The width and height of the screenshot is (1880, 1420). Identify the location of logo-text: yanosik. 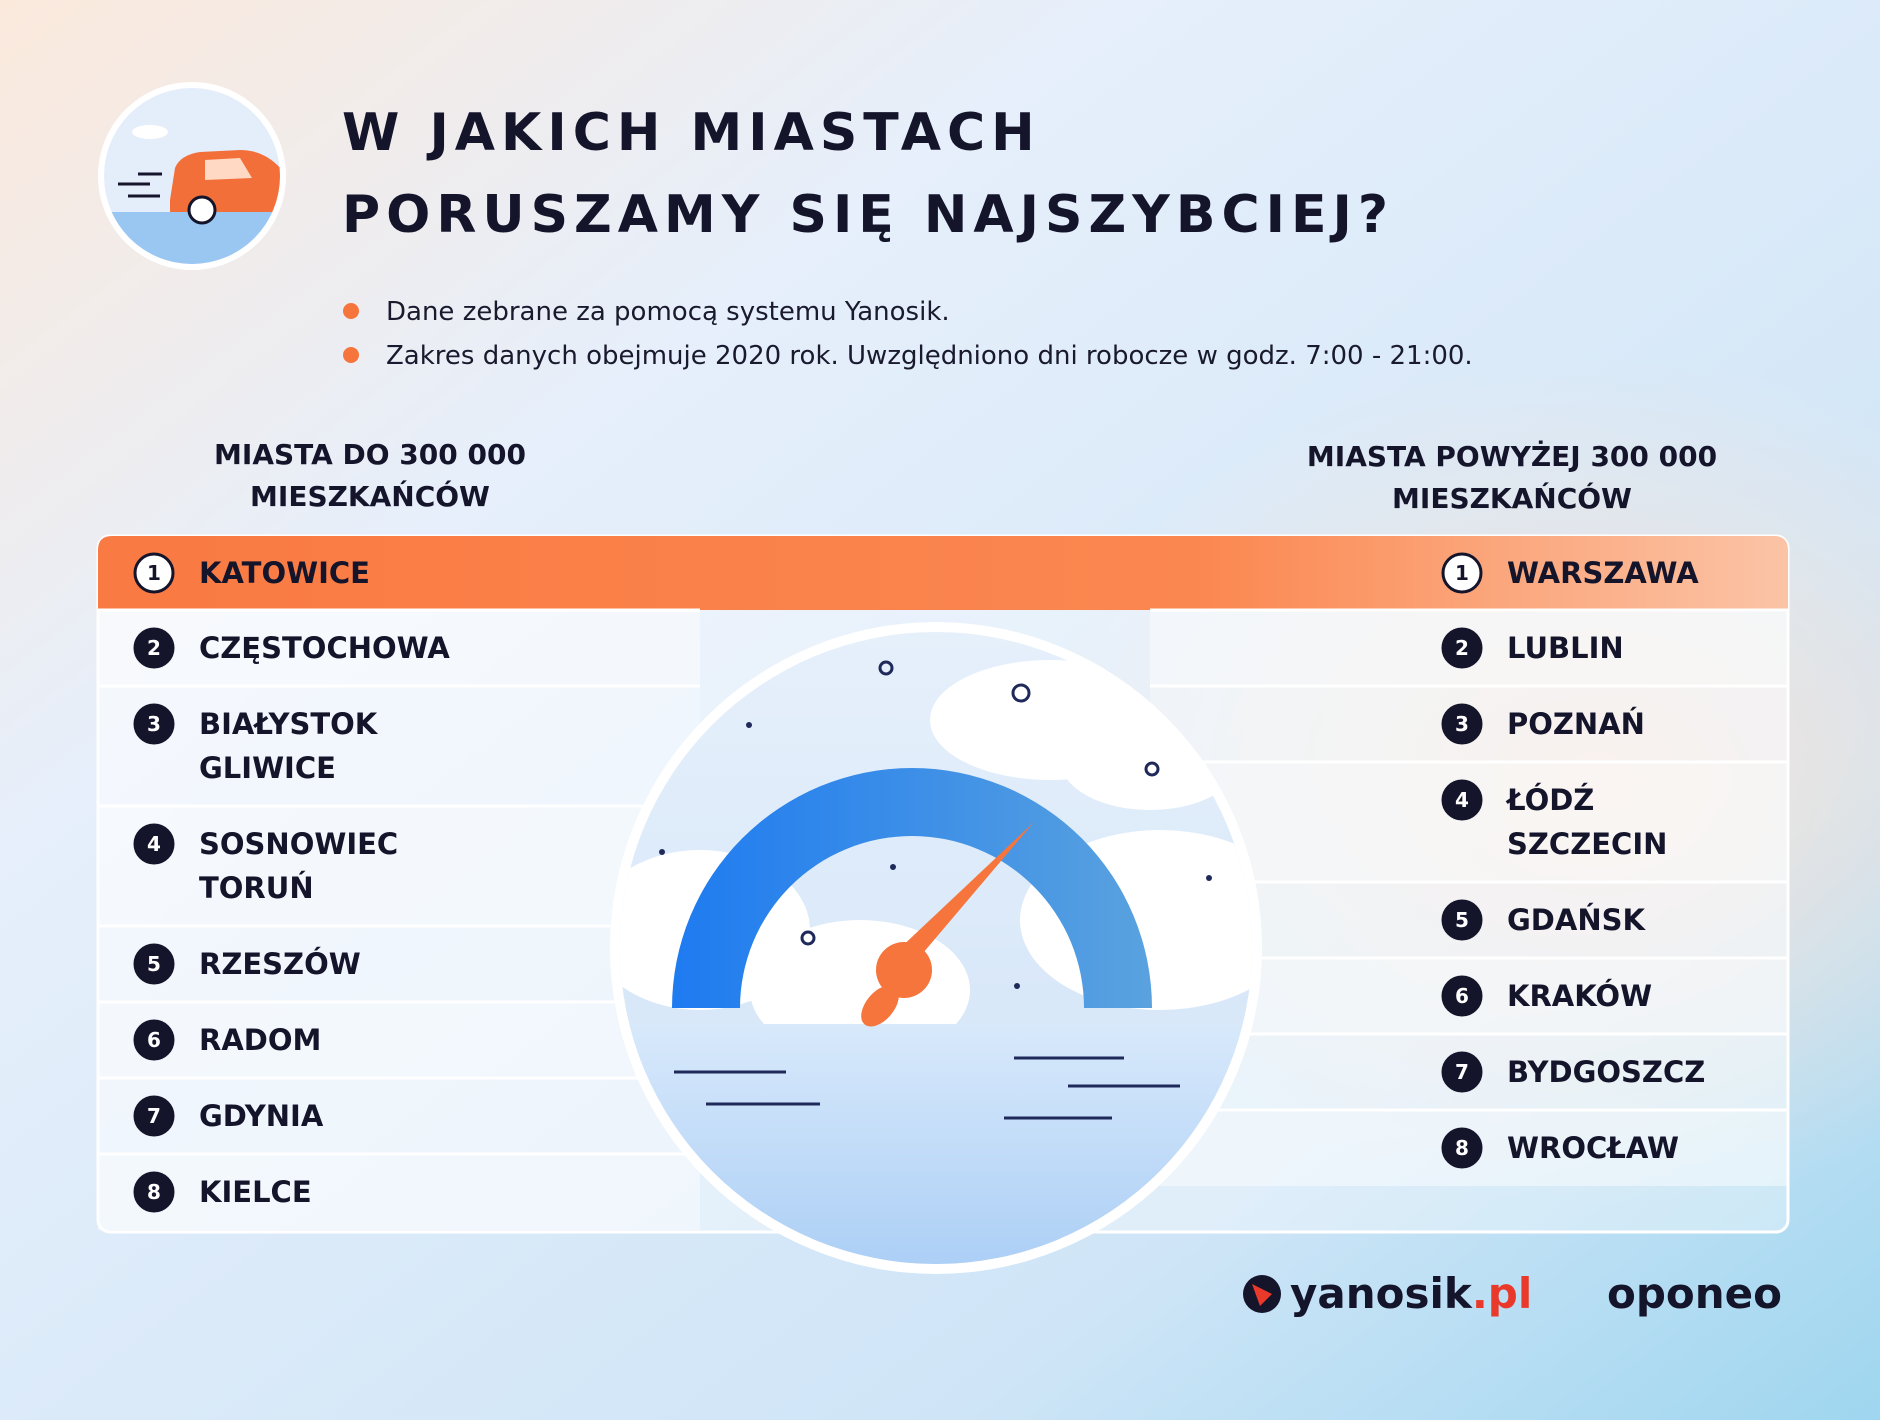
(1381, 1293).